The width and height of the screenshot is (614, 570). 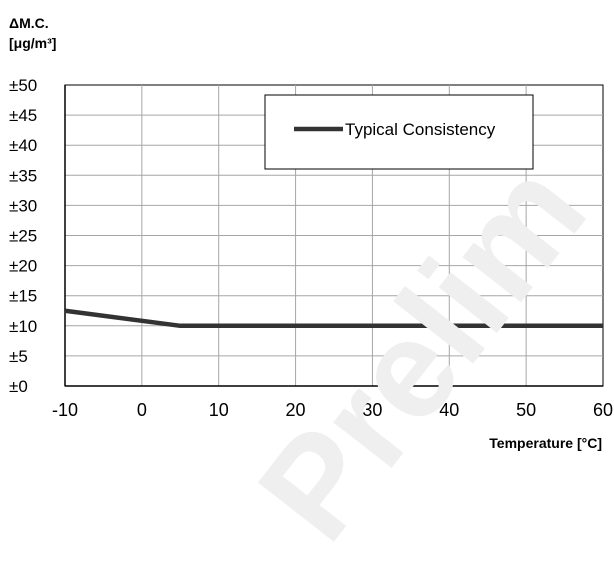 I want to click on x-tick-labels: -10 0 10 20 30 40 50 60, so click(x=332, y=410).